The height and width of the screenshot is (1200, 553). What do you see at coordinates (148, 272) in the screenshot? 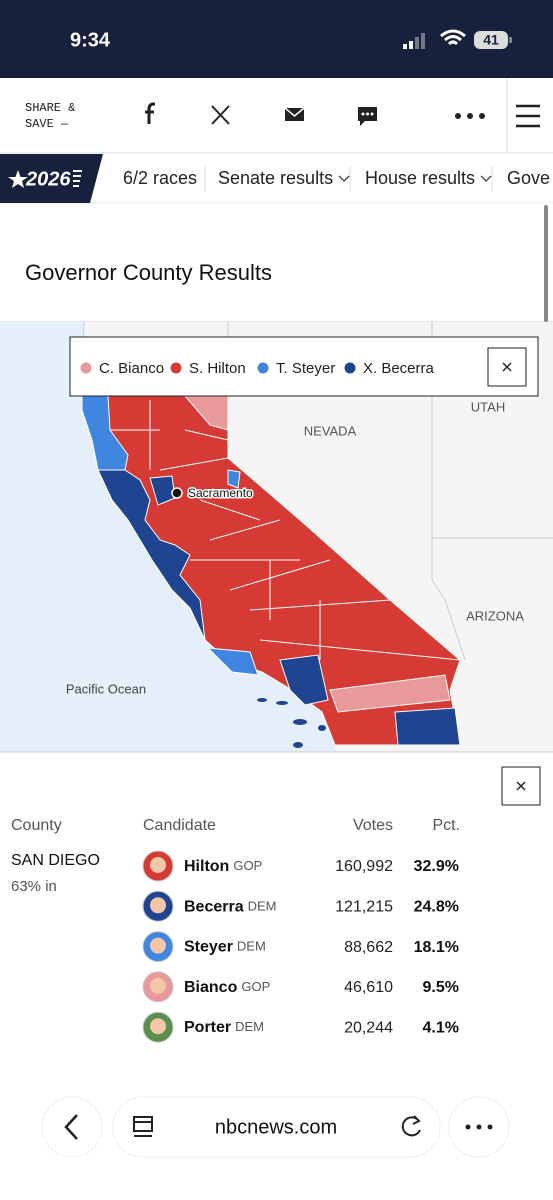
I see `section-title: Governor County Results` at bounding box center [148, 272].